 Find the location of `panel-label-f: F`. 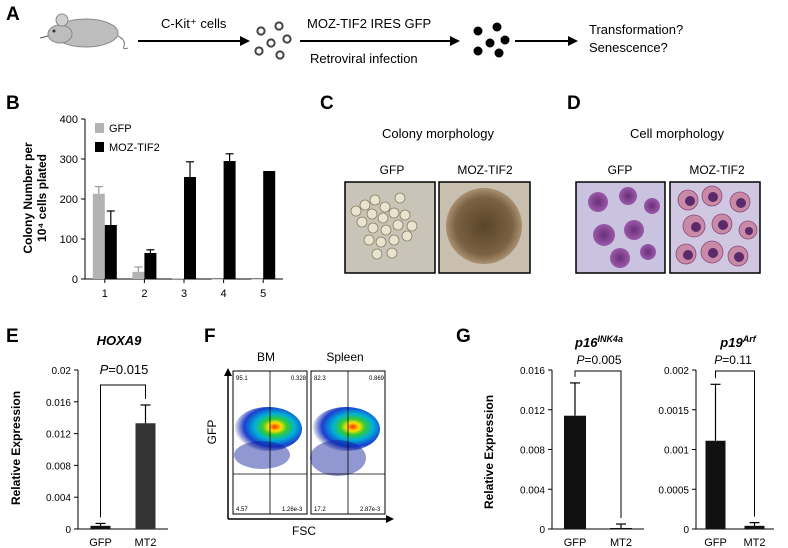

panel-label-f: F is located at coordinates (210, 336).